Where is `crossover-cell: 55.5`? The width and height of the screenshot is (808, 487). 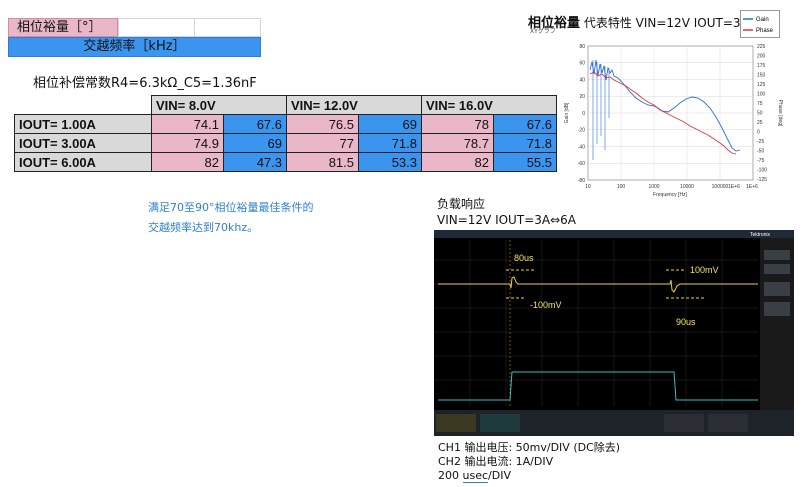 crossover-cell: 55.5 is located at coordinates (525, 162).